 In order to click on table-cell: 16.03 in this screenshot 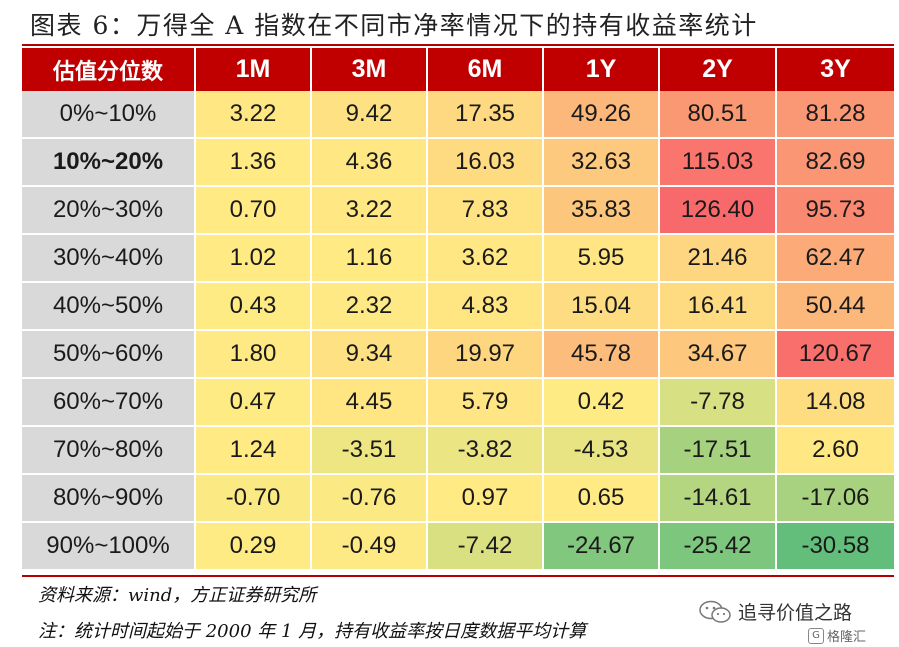, I will do `click(486, 163)`.